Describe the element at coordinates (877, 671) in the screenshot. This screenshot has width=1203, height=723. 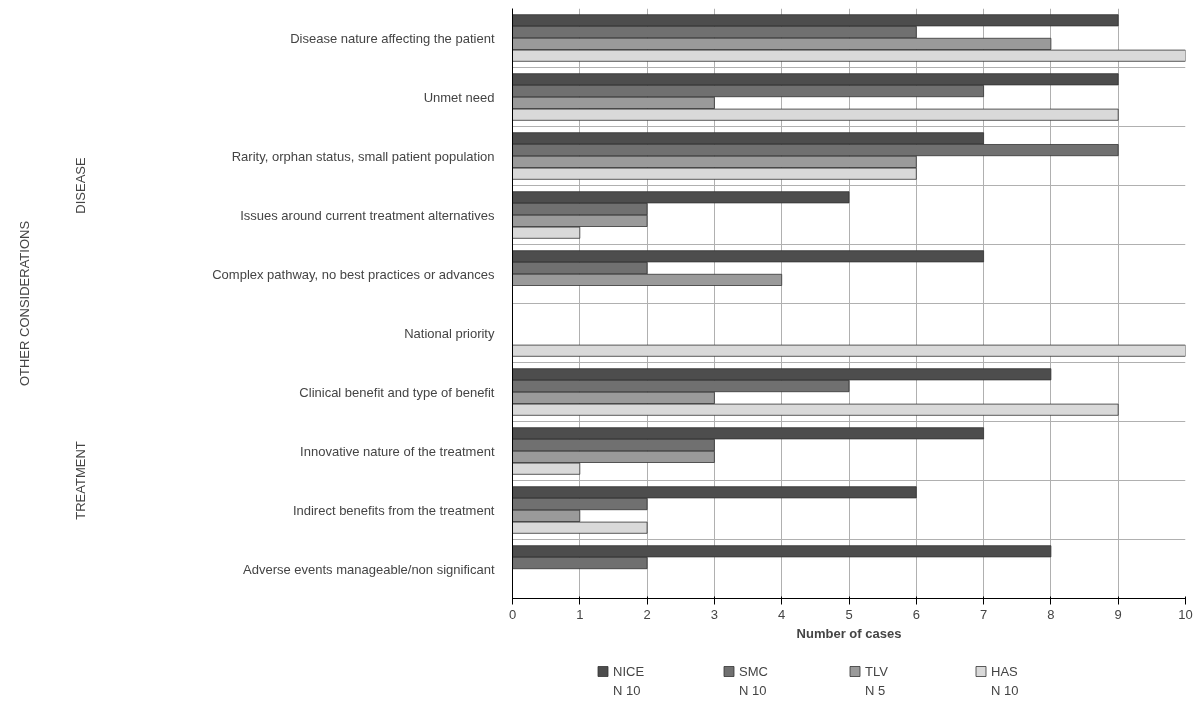
I see `legend-label: TLV` at that location.